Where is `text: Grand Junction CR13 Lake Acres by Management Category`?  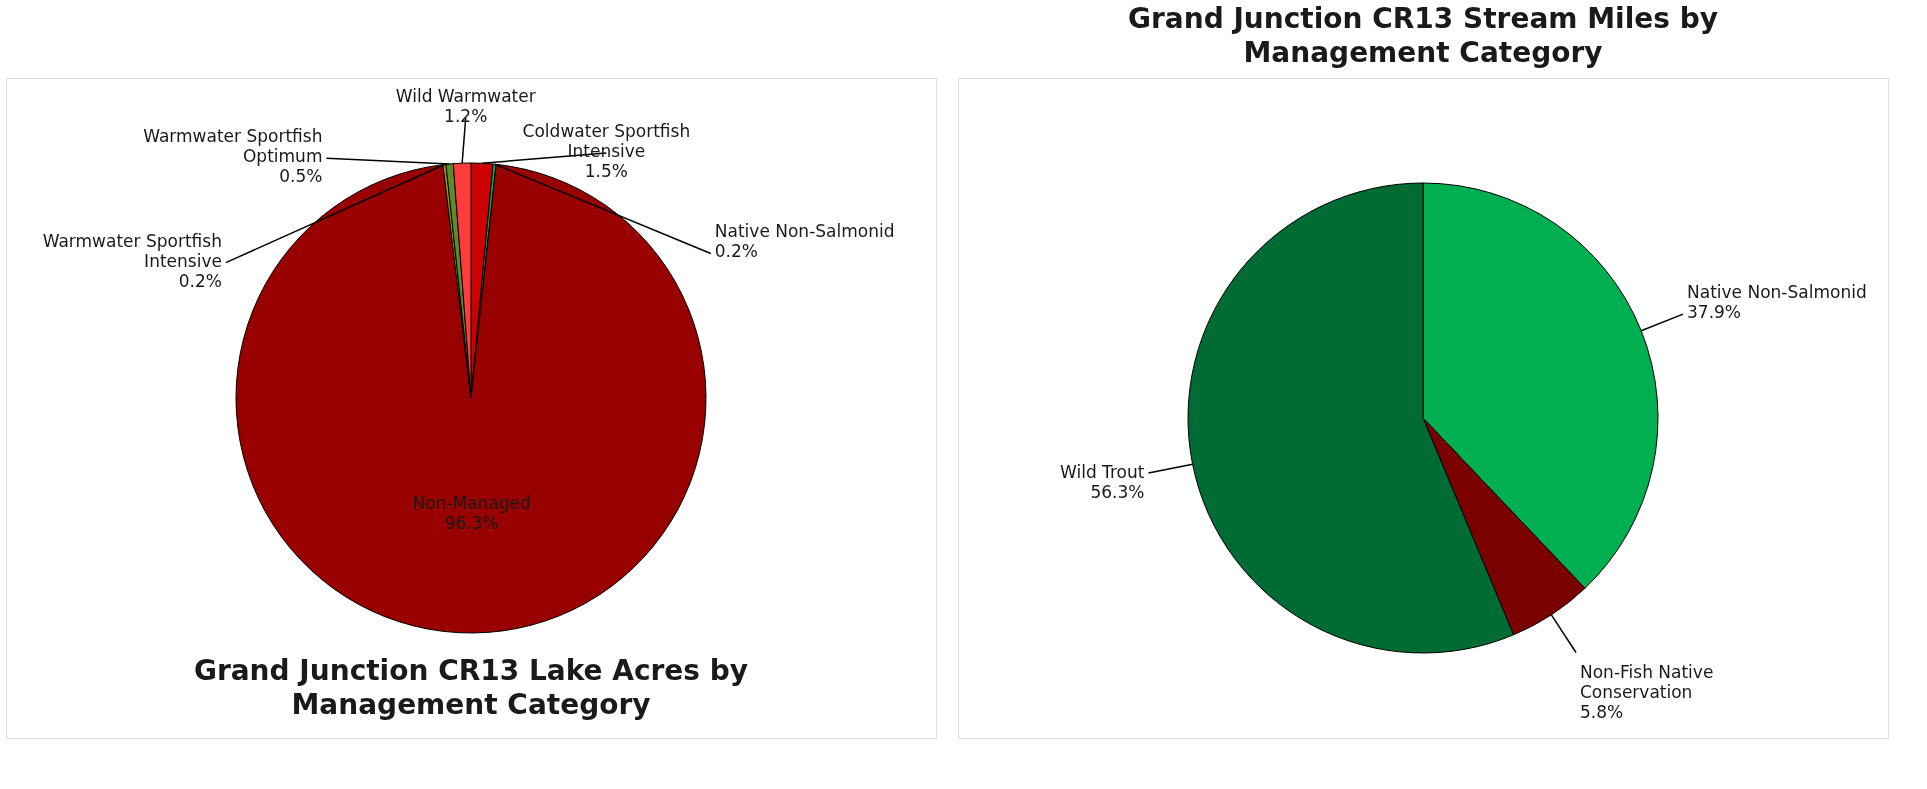
text: Grand Junction CR13 Lake Acres by Management Category is located at coordinates (471, 687).